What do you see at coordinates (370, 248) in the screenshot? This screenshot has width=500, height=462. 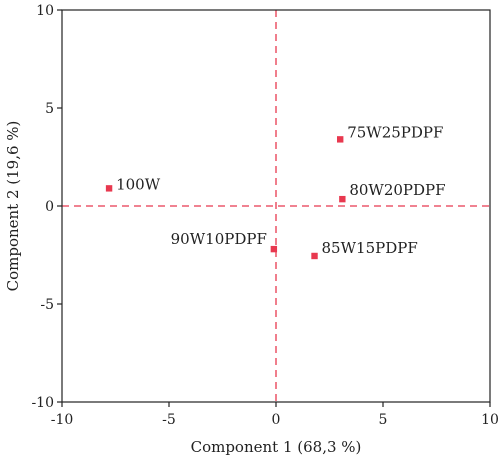 I see `data-point-label: 85W15PDPF` at bounding box center [370, 248].